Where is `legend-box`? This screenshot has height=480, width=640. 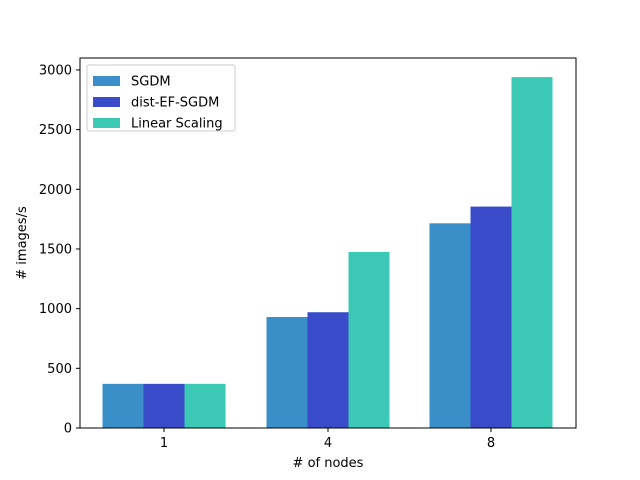 legend-box is located at coordinates (161, 98).